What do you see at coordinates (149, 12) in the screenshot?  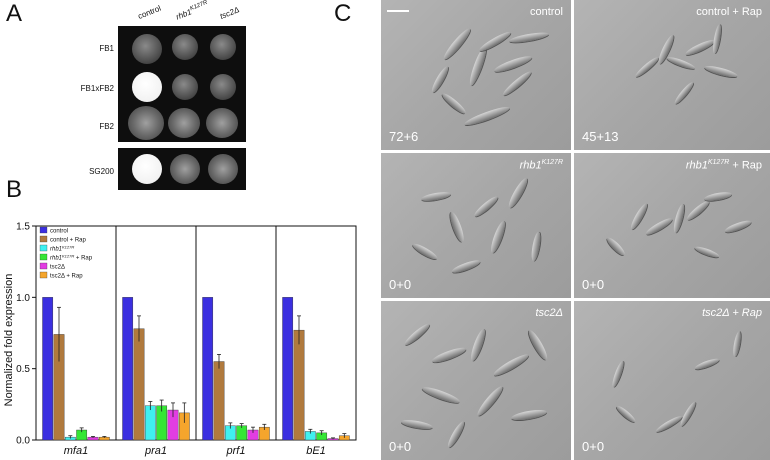 I see `col-label-control: control` at bounding box center [149, 12].